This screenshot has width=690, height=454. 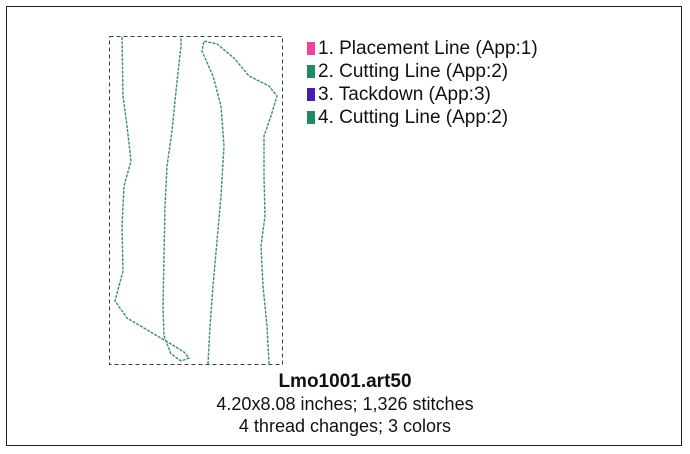 I want to click on design-filename: Lmo1001.art50, so click(x=345, y=381).